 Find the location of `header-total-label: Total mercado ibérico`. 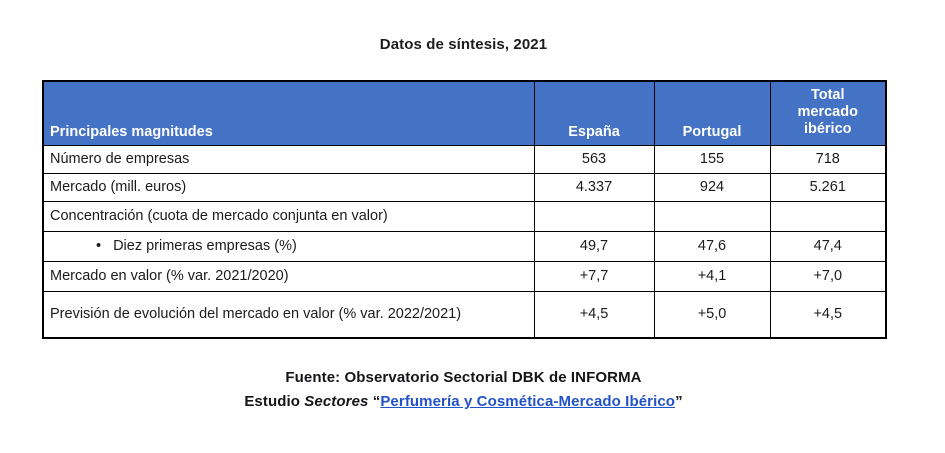

header-total-label: Total mercado ibérico is located at coordinates (827, 112).